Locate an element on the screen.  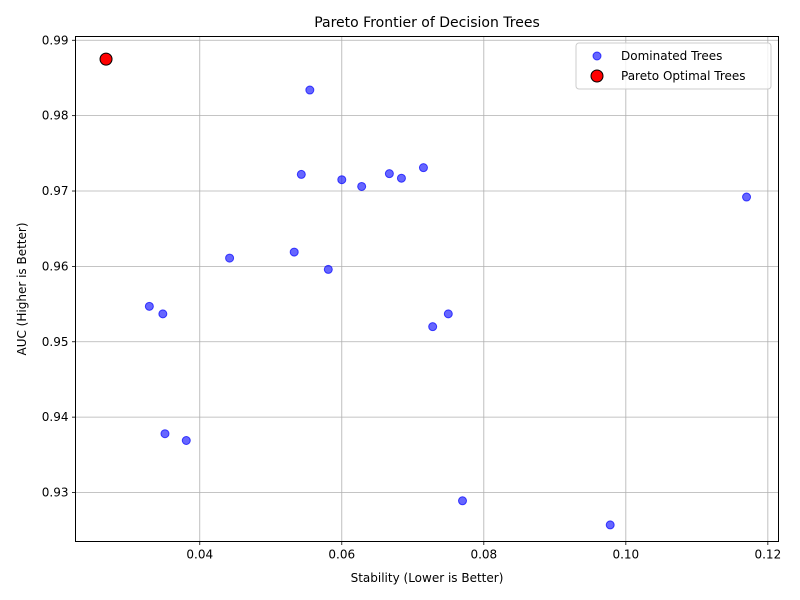
x-tick-label: 0.04 is located at coordinates (199, 555).